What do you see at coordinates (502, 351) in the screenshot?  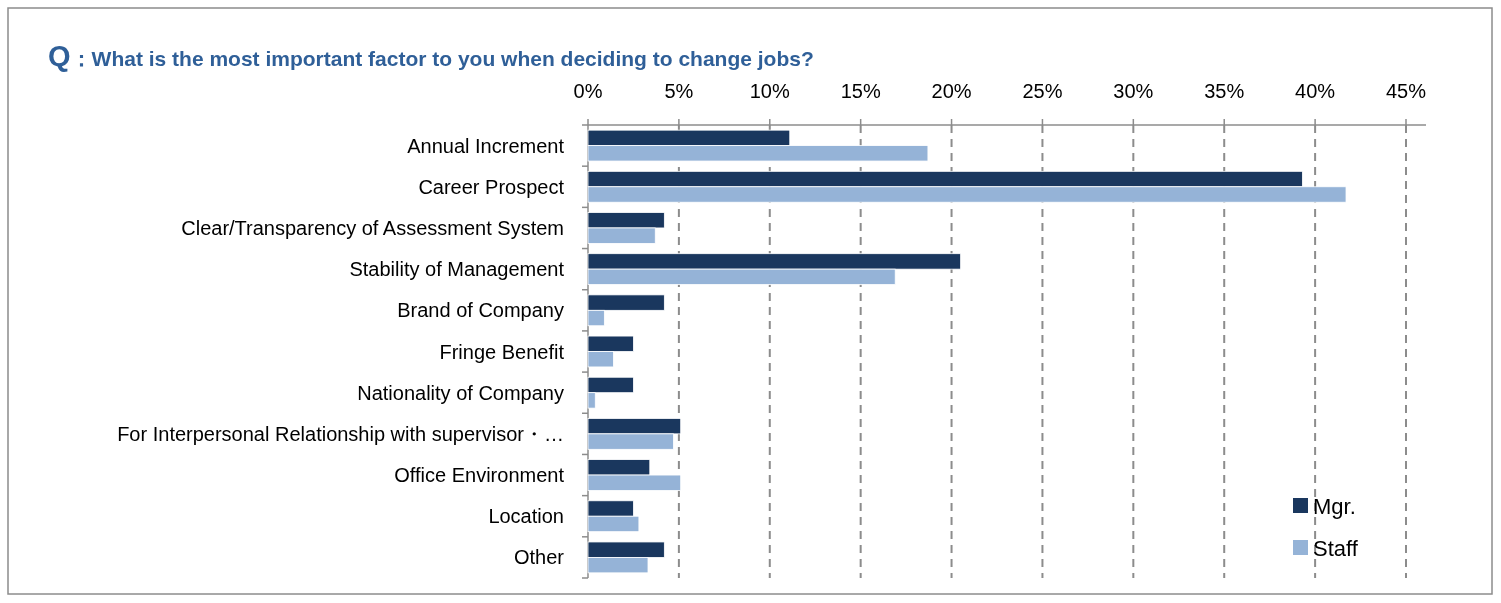 I see `y-tick-label: Fringe Benefit` at bounding box center [502, 351].